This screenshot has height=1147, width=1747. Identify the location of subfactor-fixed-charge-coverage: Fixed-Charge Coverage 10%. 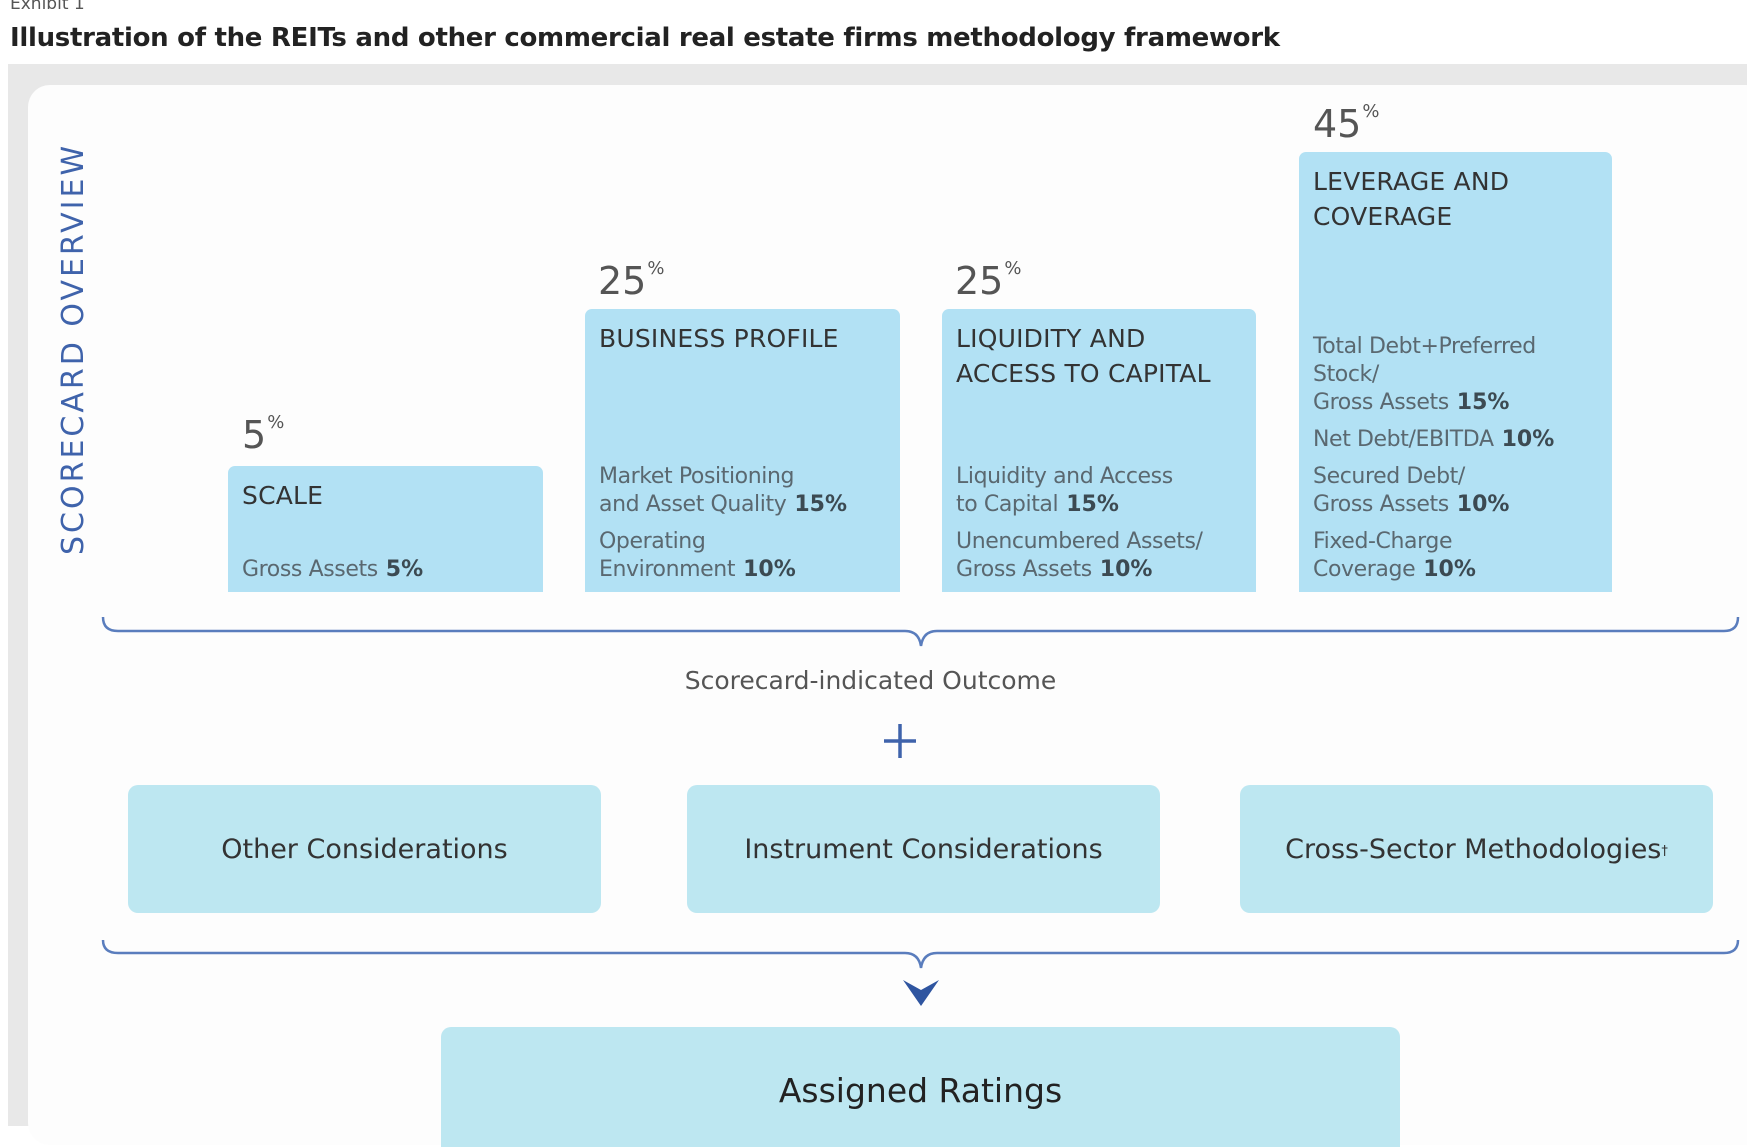
(1394, 555).